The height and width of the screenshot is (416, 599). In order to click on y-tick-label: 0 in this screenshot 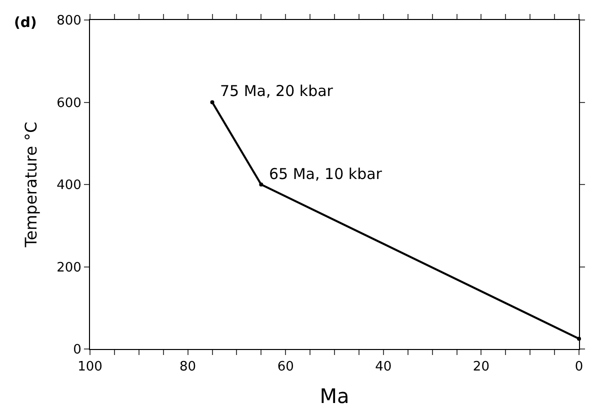, I will do `click(77, 350)`.